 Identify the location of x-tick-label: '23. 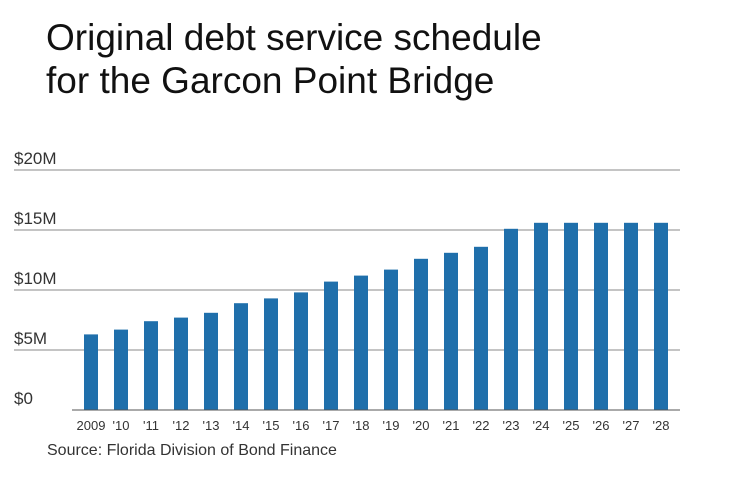
(511, 425).